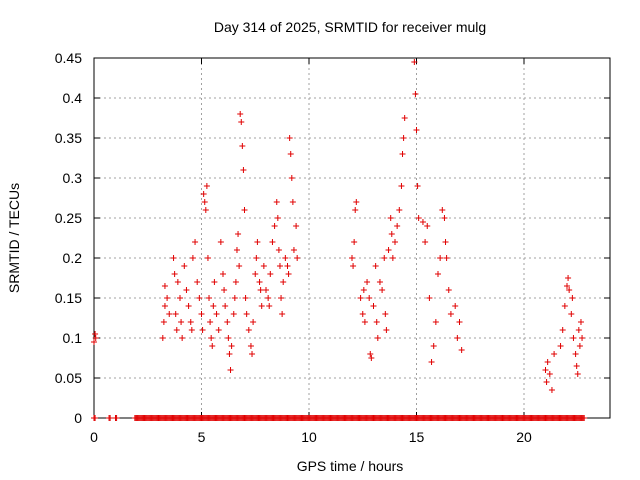  I want to click on y-tick-label: 0.35, so click(68, 138).